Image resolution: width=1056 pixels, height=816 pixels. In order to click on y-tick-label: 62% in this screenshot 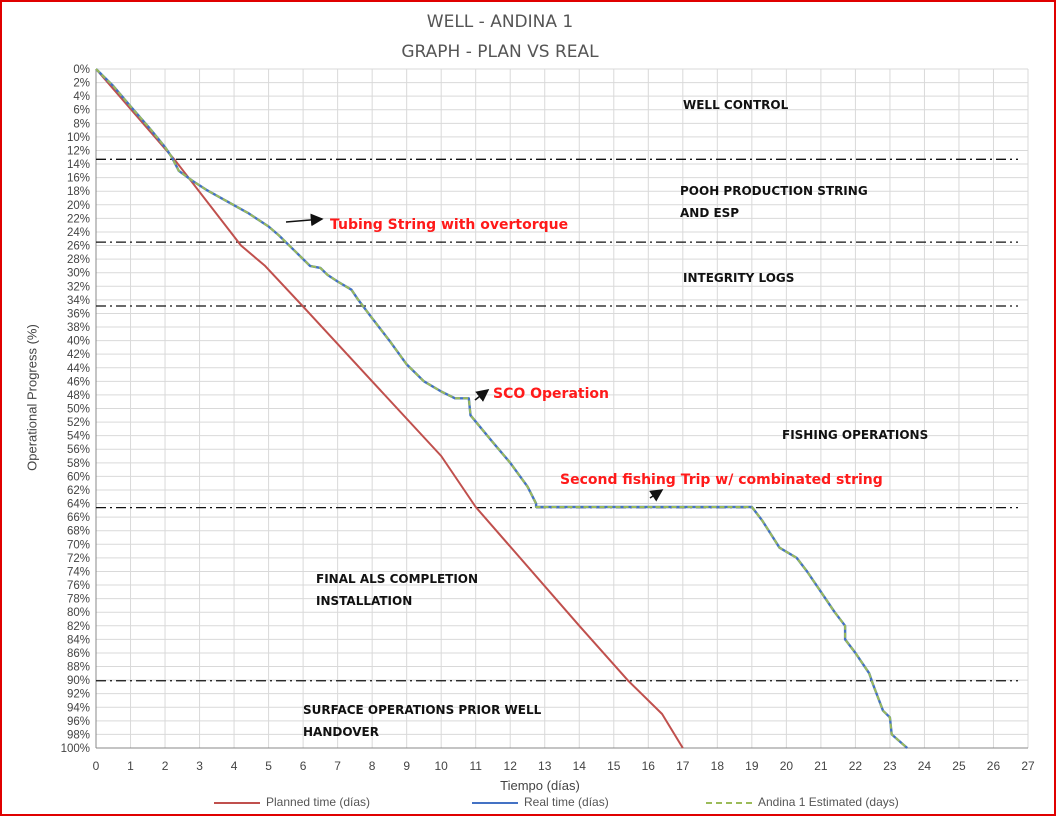, I will do `click(78, 491)`.